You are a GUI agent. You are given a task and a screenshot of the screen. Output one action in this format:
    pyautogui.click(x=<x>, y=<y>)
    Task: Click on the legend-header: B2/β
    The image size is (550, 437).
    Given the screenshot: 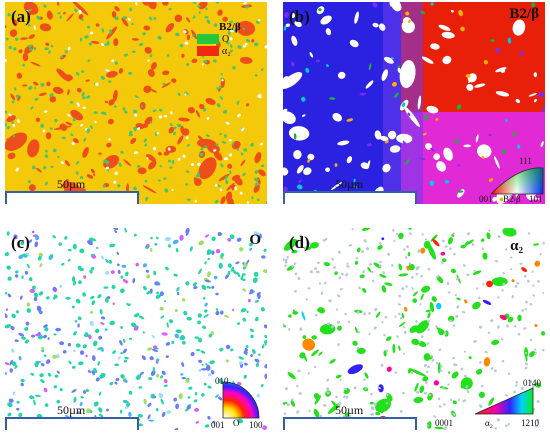 What is the action you would take?
    pyautogui.click(x=230, y=27)
    